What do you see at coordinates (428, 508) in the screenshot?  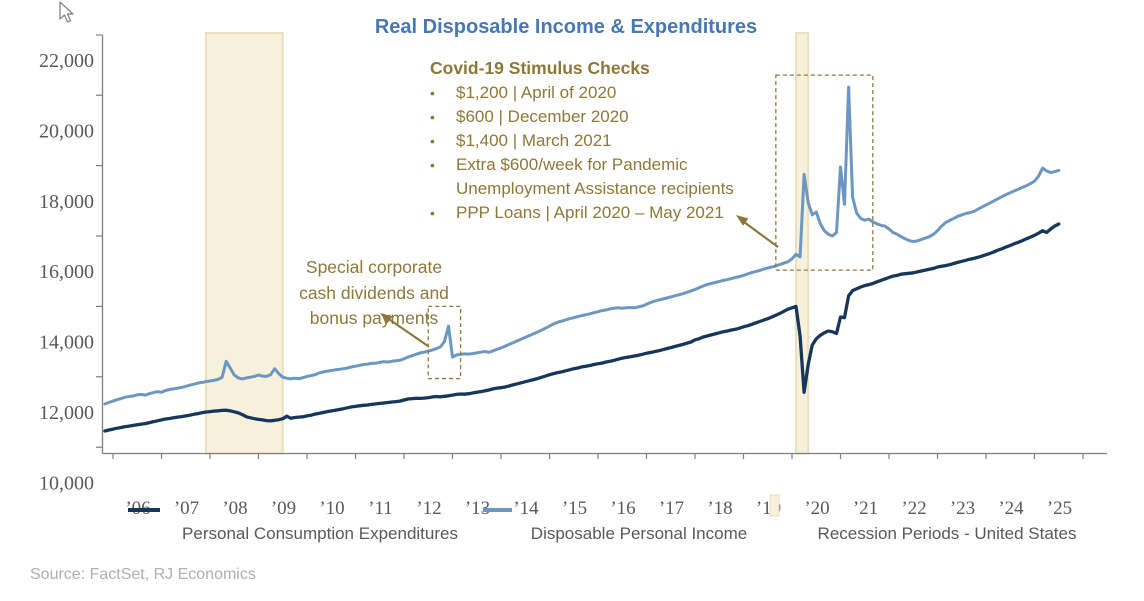 I see `x-tick-label: ’12` at bounding box center [428, 508].